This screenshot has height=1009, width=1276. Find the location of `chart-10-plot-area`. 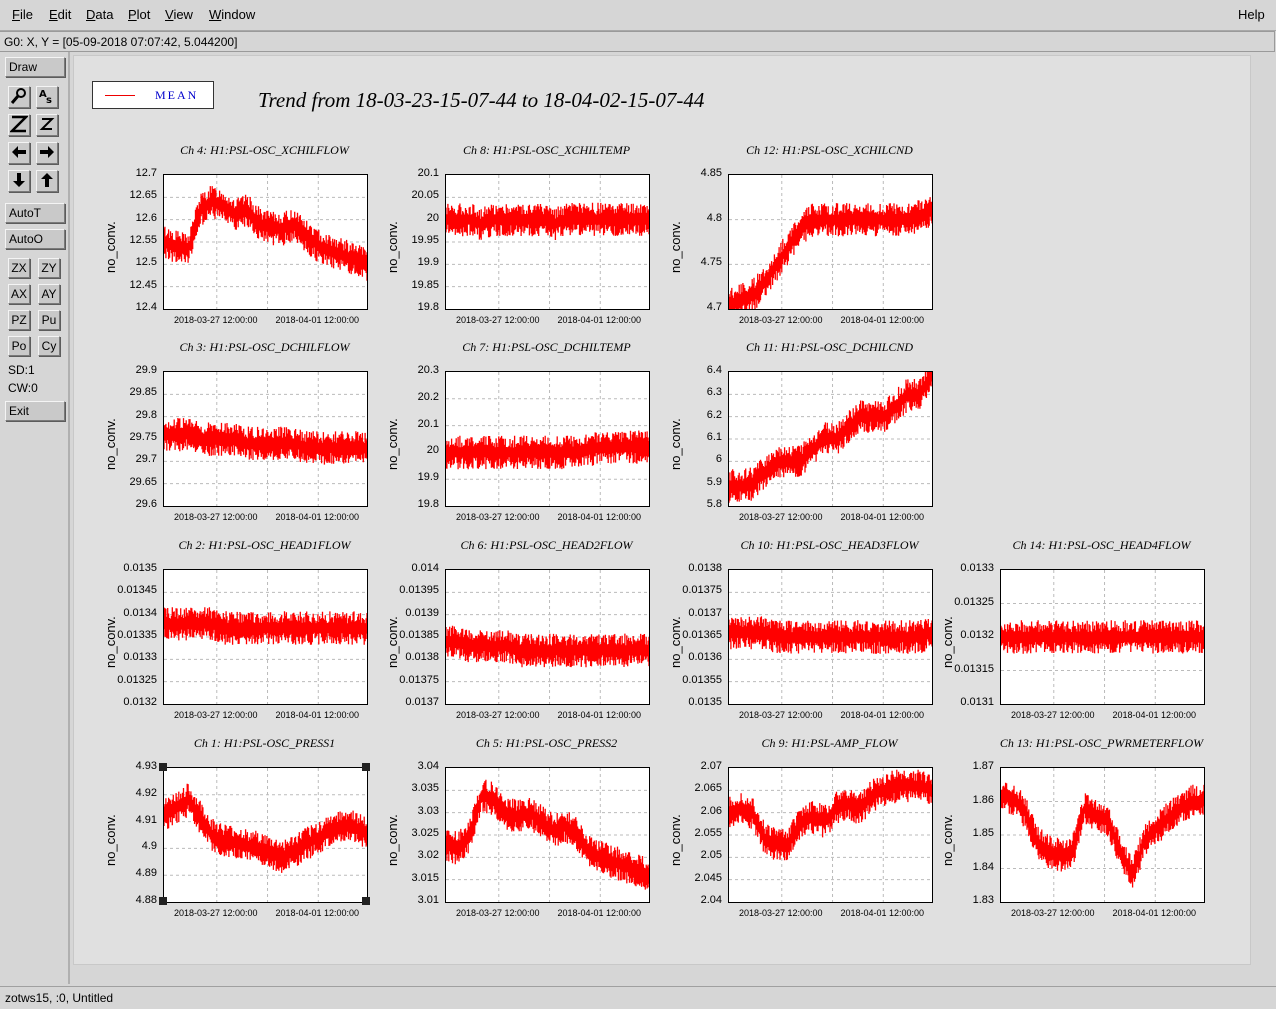

chart-10-plot-area is located at coordinates (265, 835).